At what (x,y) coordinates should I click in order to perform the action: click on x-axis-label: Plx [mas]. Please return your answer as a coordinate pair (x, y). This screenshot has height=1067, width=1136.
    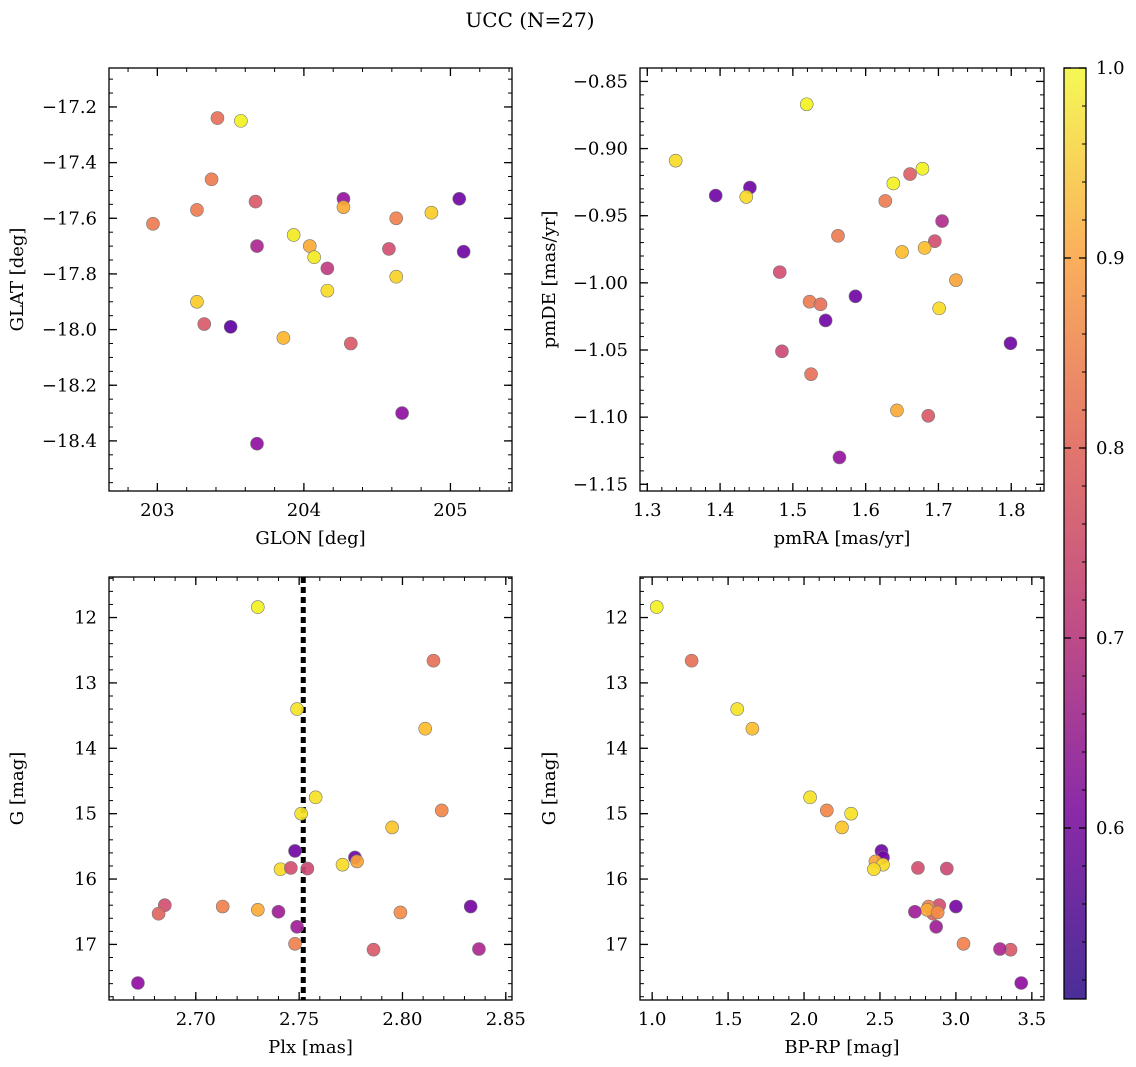
    Looking at the image, I should click on (310, 1047).